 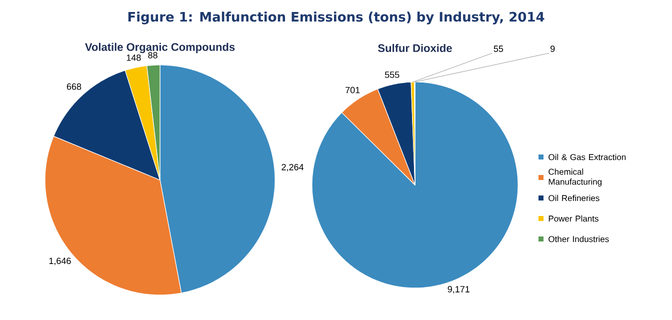 What do you see at coordinates (153, 55) in the screenshot?
I see `data-label: 88` at bounding box center [153, 55].